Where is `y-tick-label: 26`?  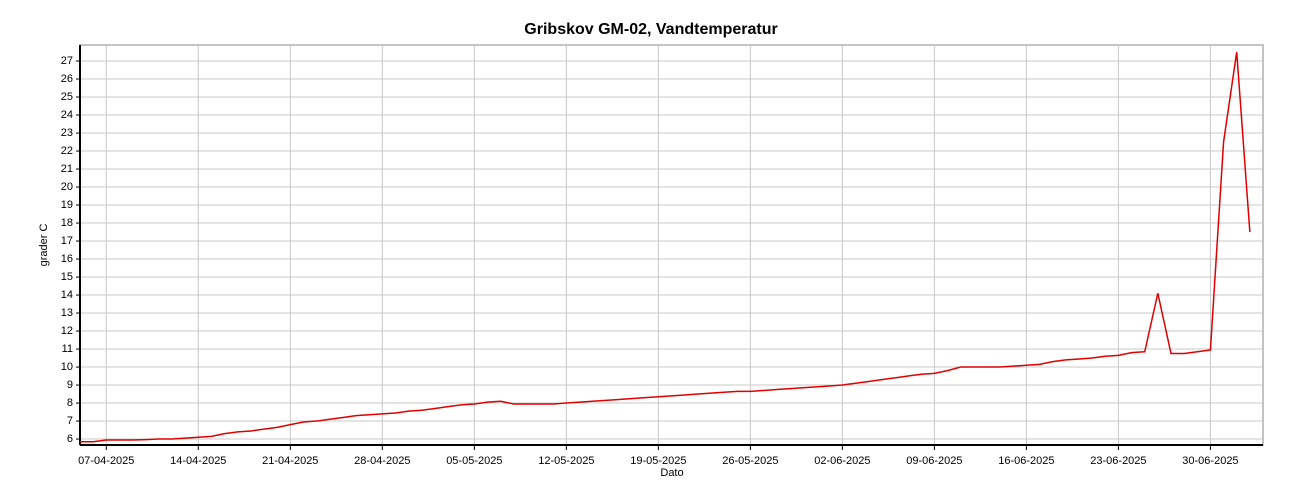
y-tick-label: 26 is located at coordinates (67, 79).